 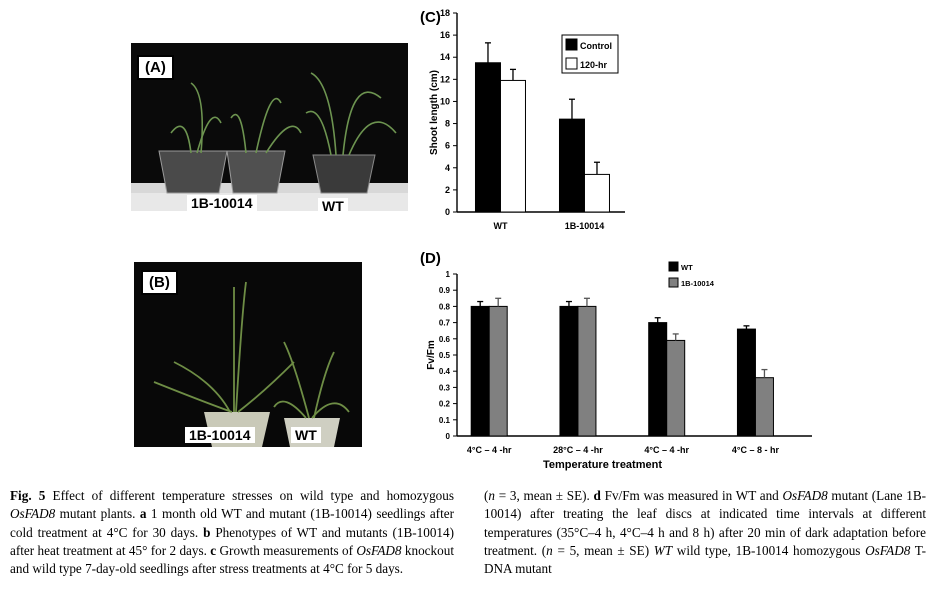 I want to click on y-tick-label: 8, so click(x=447, y=124).